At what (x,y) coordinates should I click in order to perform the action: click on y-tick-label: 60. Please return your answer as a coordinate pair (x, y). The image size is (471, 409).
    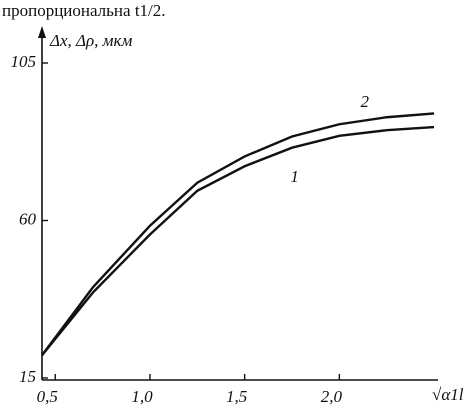
    Looking at the image, I should click on (28, 218).